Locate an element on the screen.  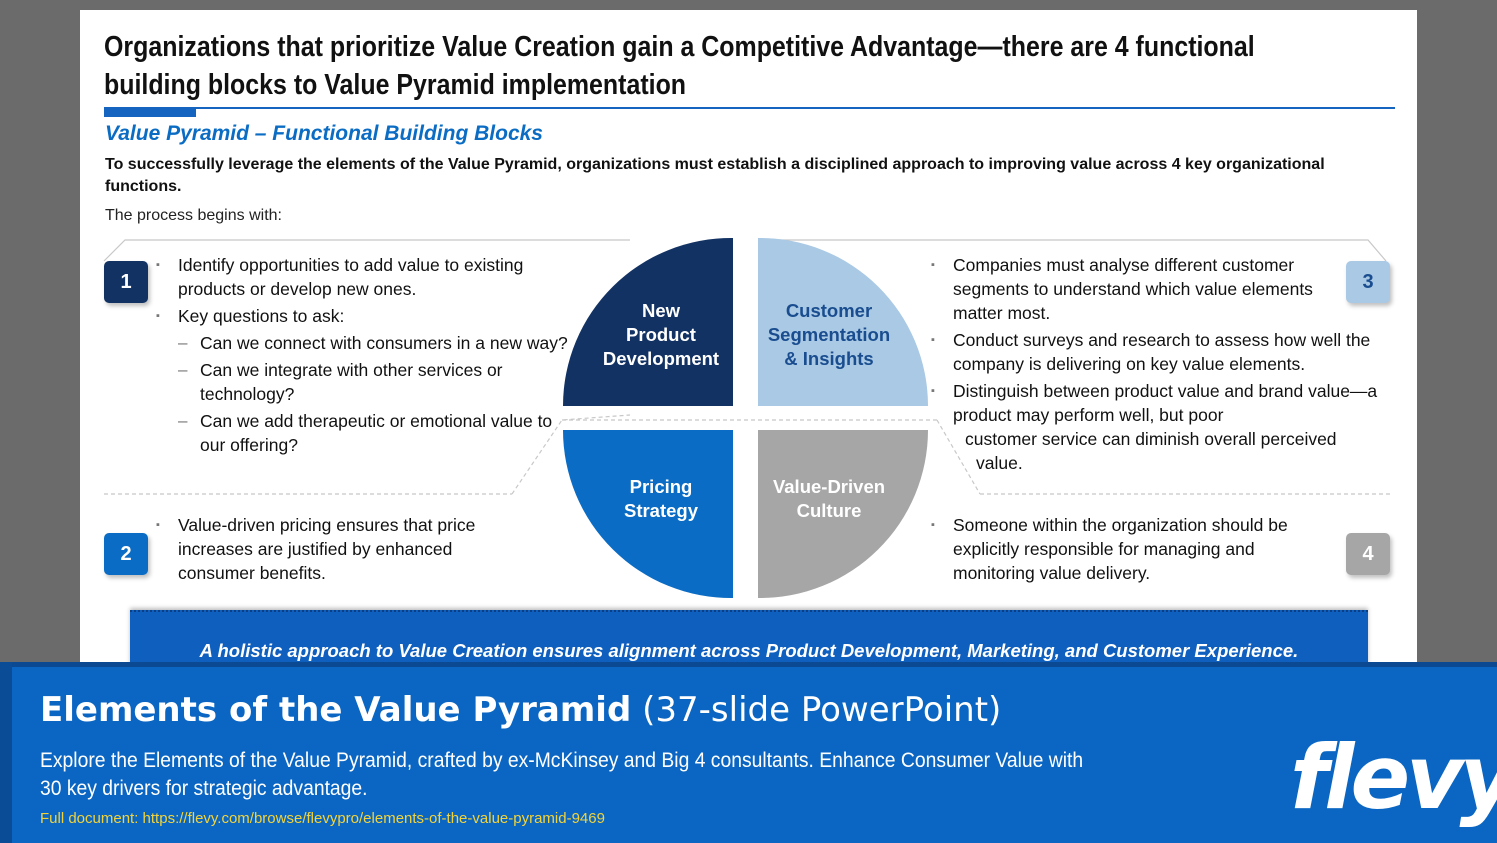
quadrant-value-driven-culture is located at coordinates (843, 514).